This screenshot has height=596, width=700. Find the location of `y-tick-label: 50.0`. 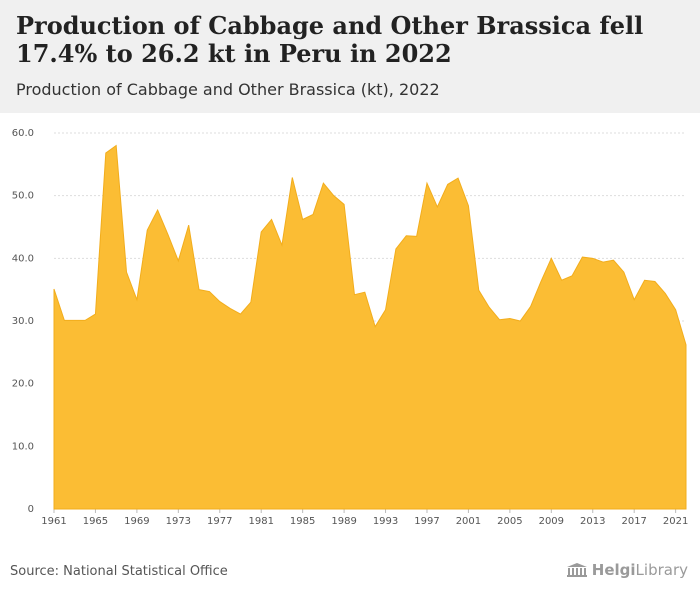

y-tick-label: 50.0 is located at coordinates (23, 196).